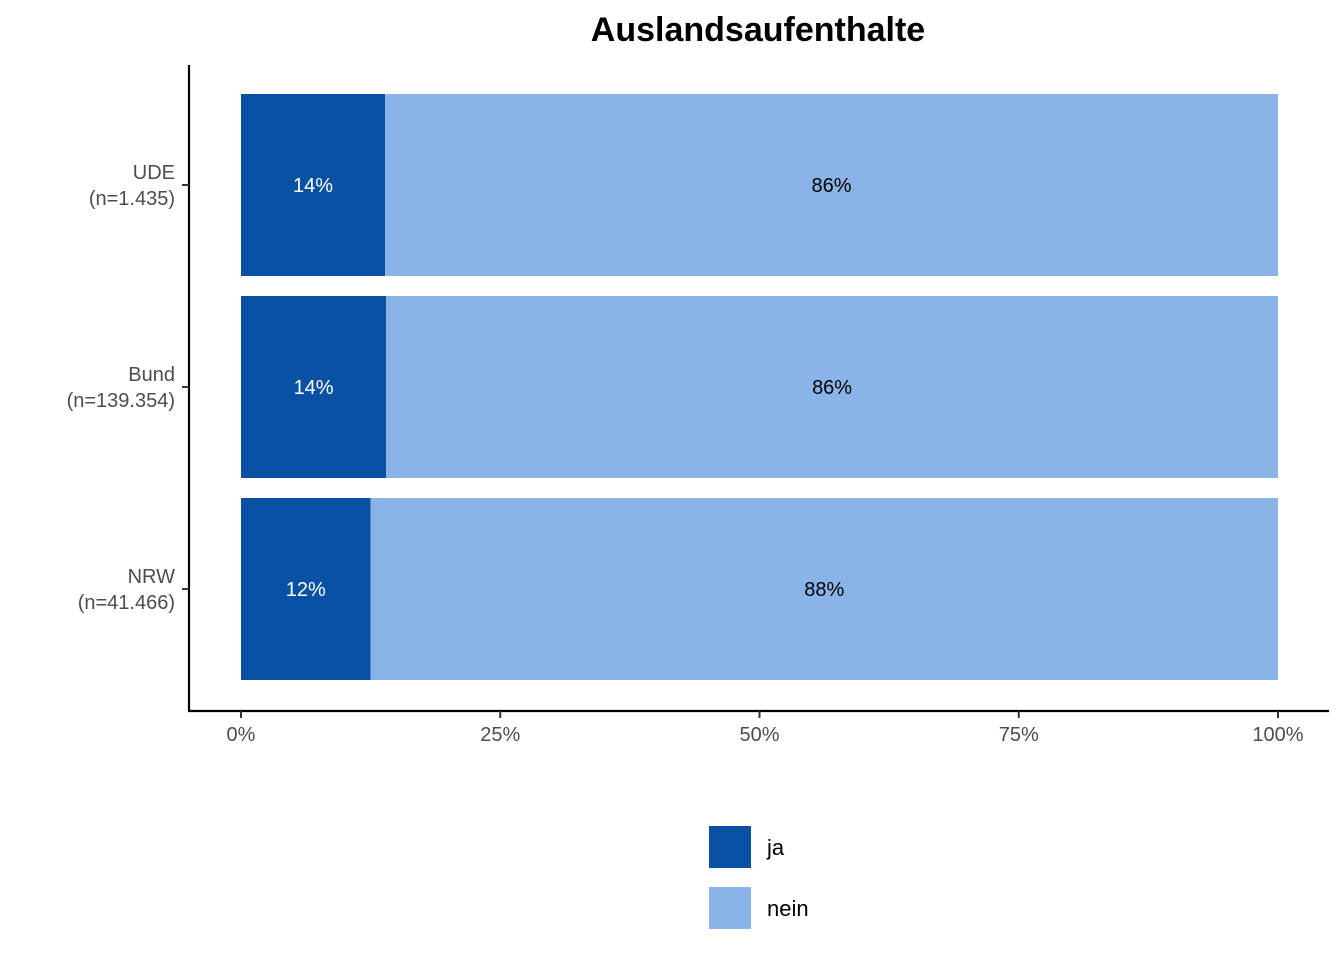  What do you see at coordinates (500, 735) in the screenshot?
I see `x-tick-label-1: 25%` at bounding box center [500, 735].